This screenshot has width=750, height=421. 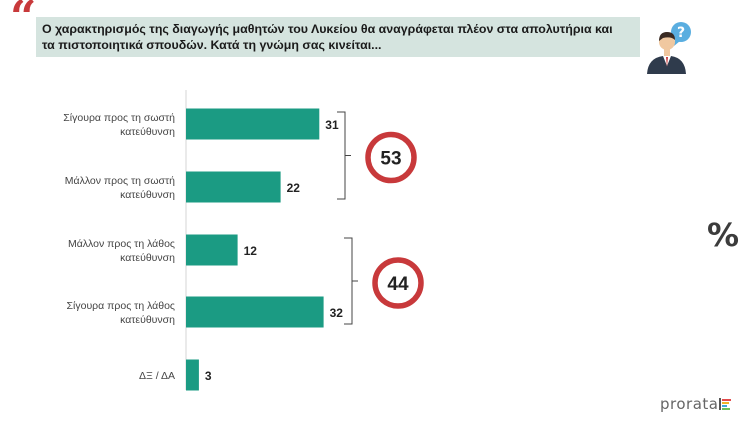 I want to click on bar-value-label: 32, so click(x=337, y=313).